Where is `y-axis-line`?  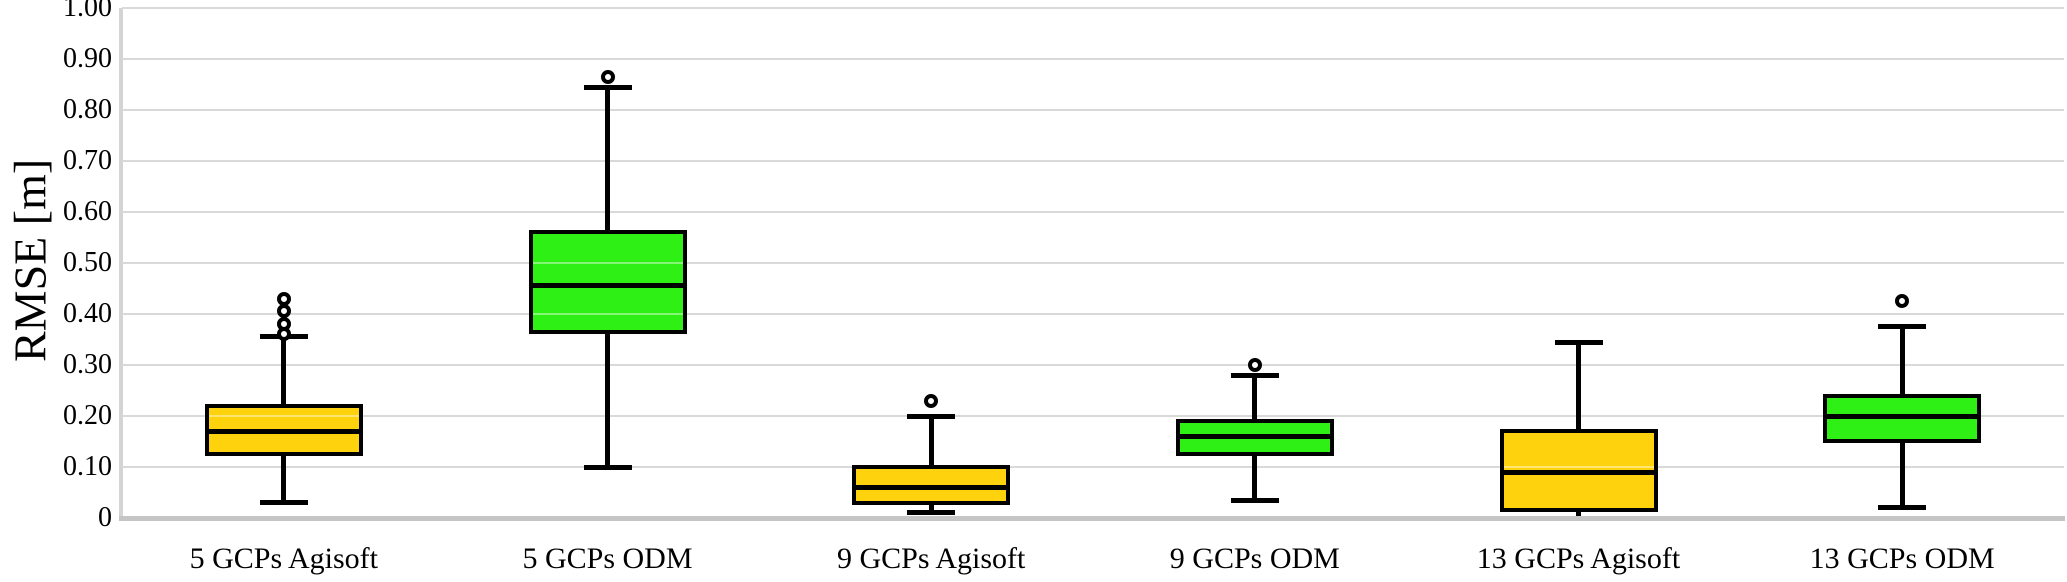 y-axis-line is located at coordinates (121, 264).